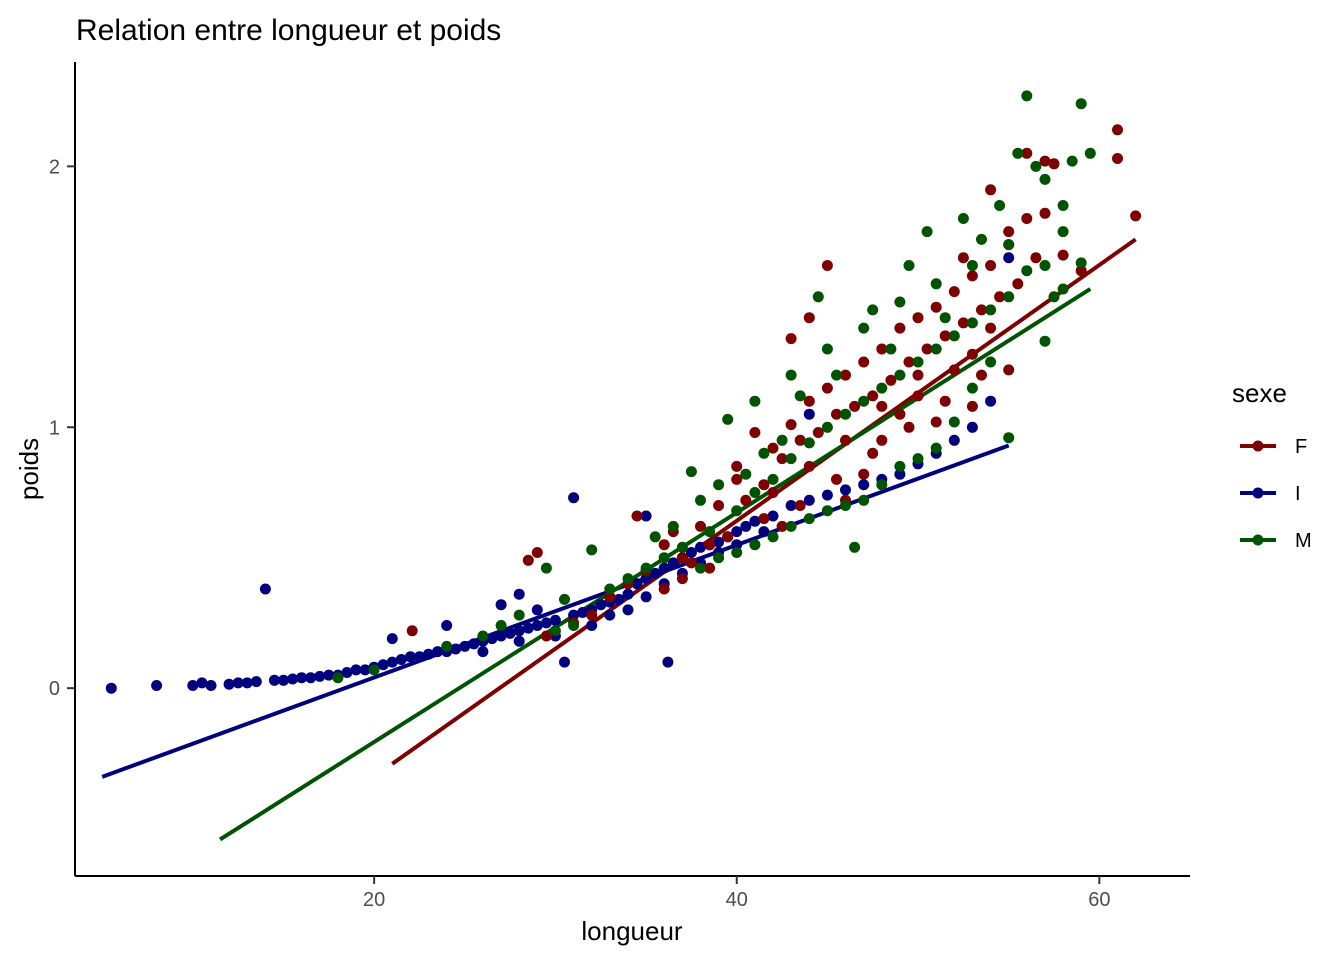  I want to click on y-ticks: 0 1 2, so click(62, 428).